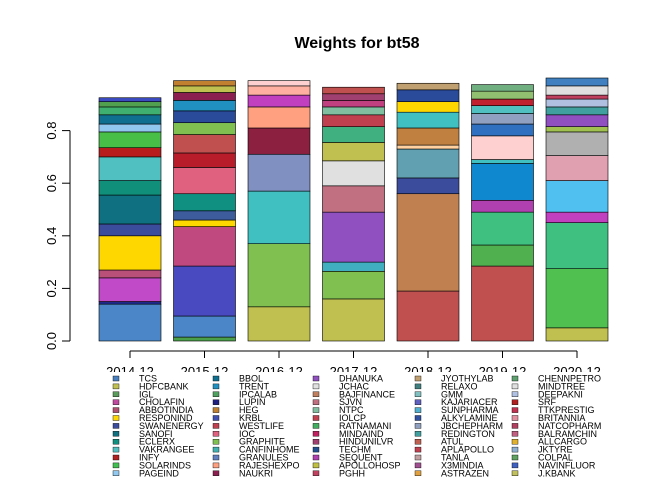 The height and width of the screenshot is (480, 672). I want to click on legend-item: JBCHEPHARM, so click(458, 426).